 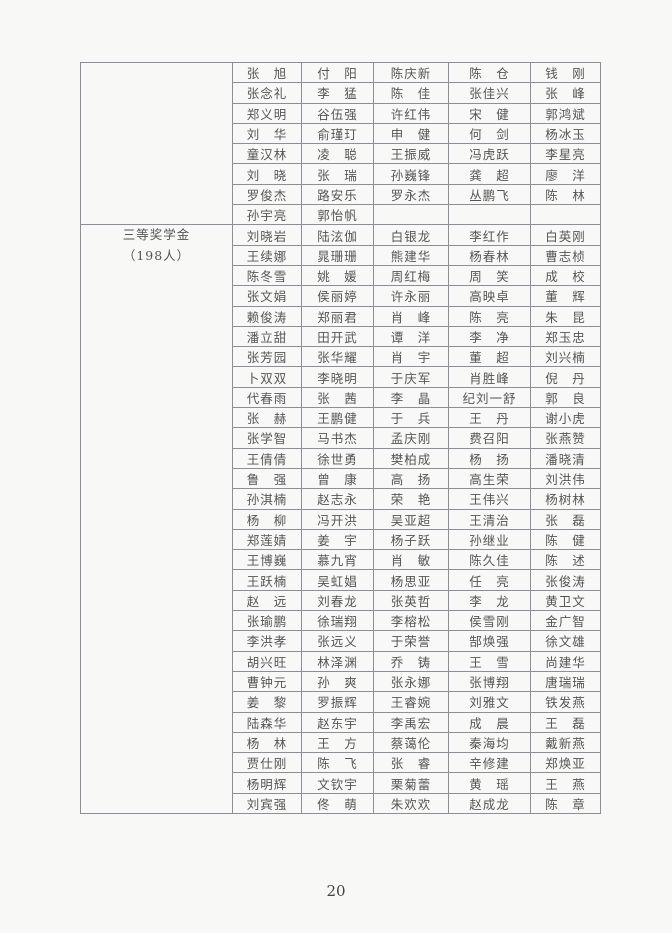 I want to click on name-cell: 张 赫, so click(x=267, y=418).